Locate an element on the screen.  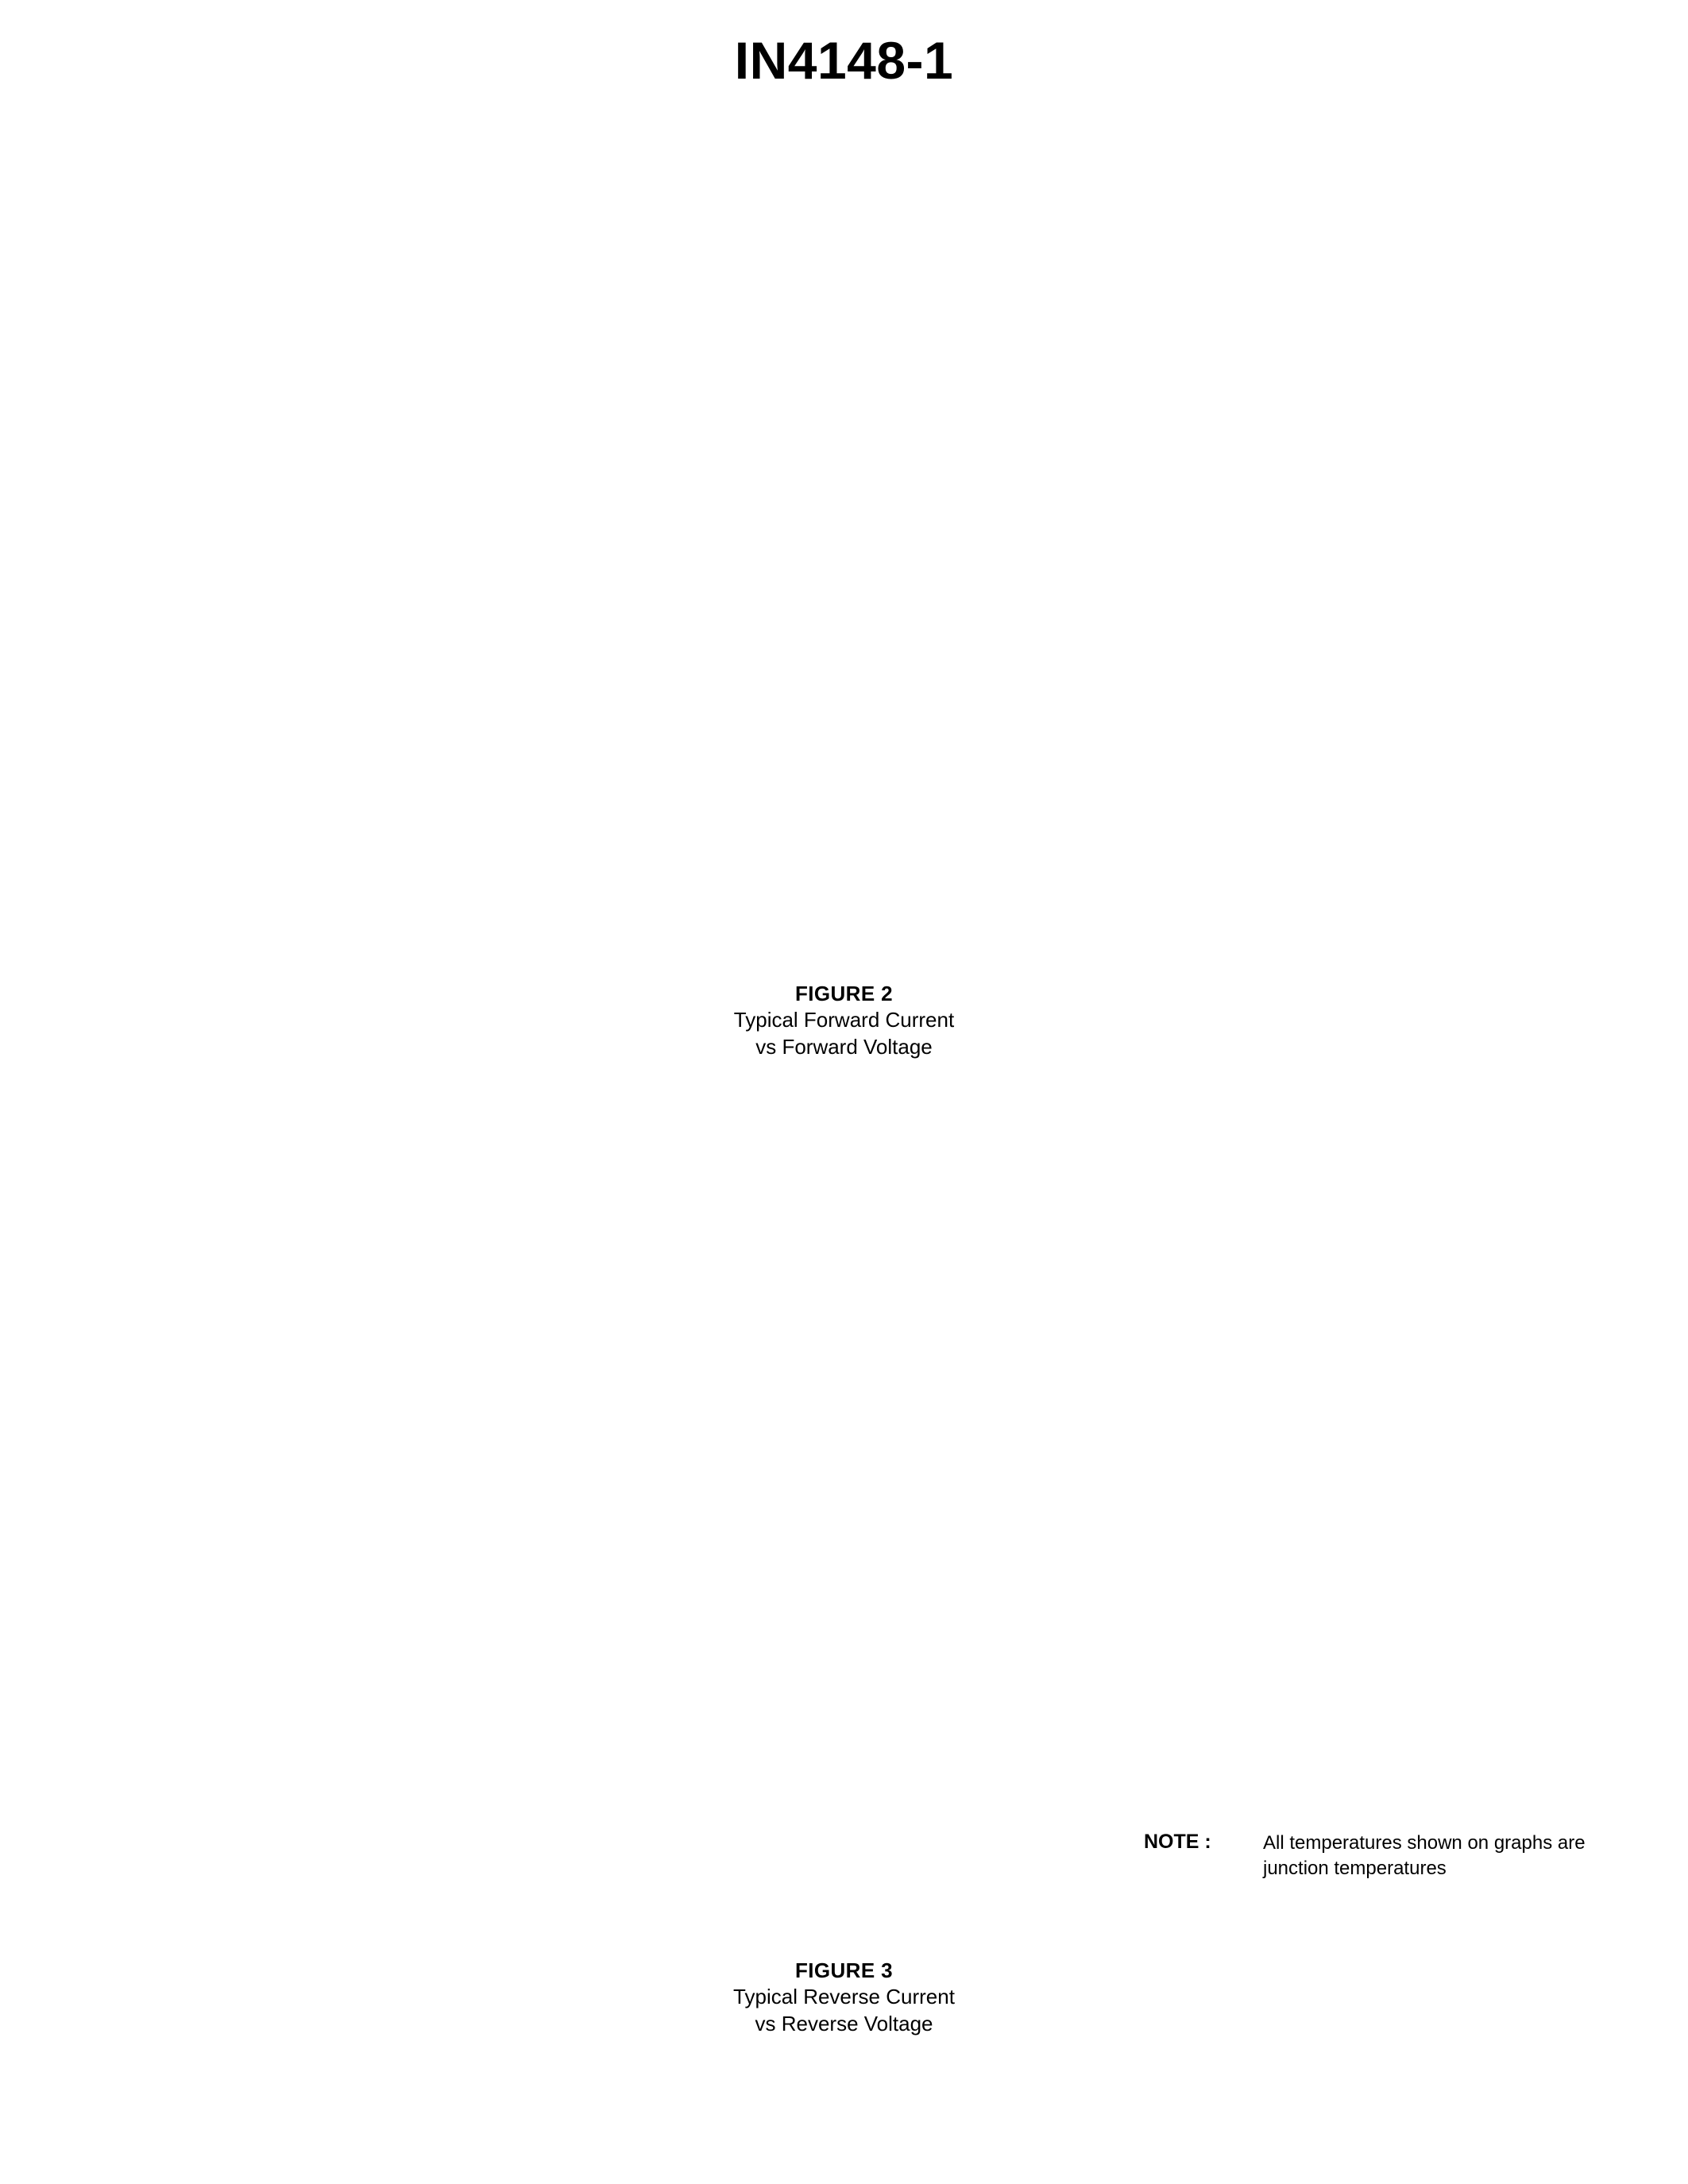
page-title: IN4148-1 is located at coordinates (844, 60).